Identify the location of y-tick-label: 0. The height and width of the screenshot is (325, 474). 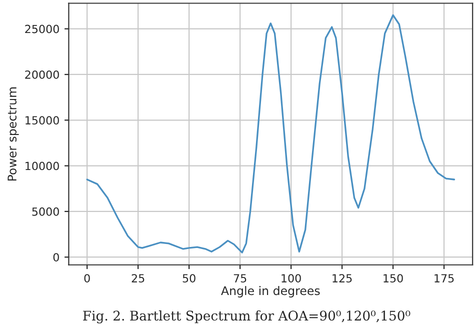
(56, 257).